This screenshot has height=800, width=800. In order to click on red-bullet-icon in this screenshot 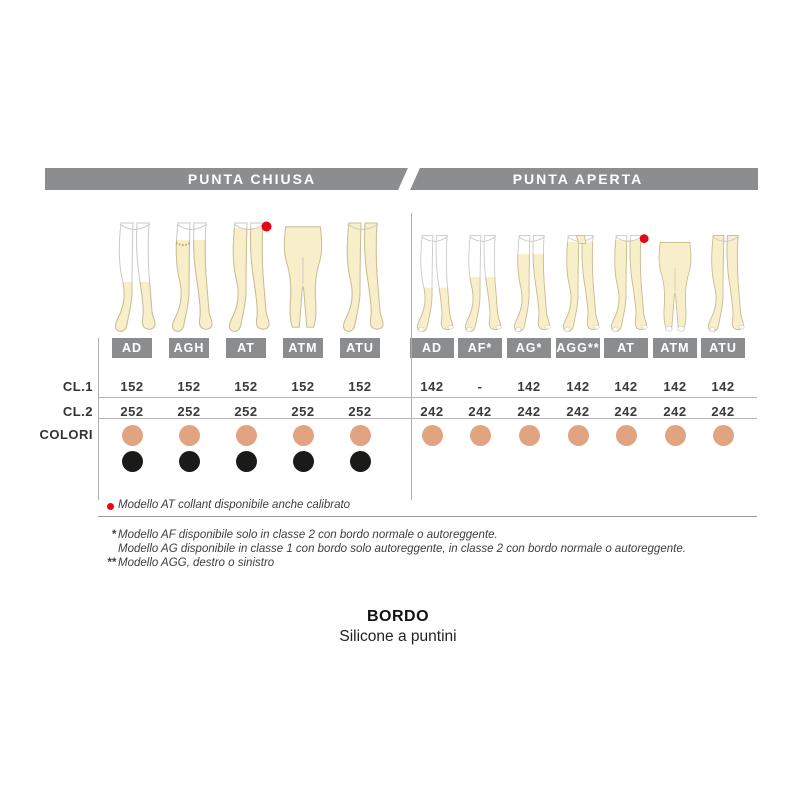, I will do `click(110, 506)`.